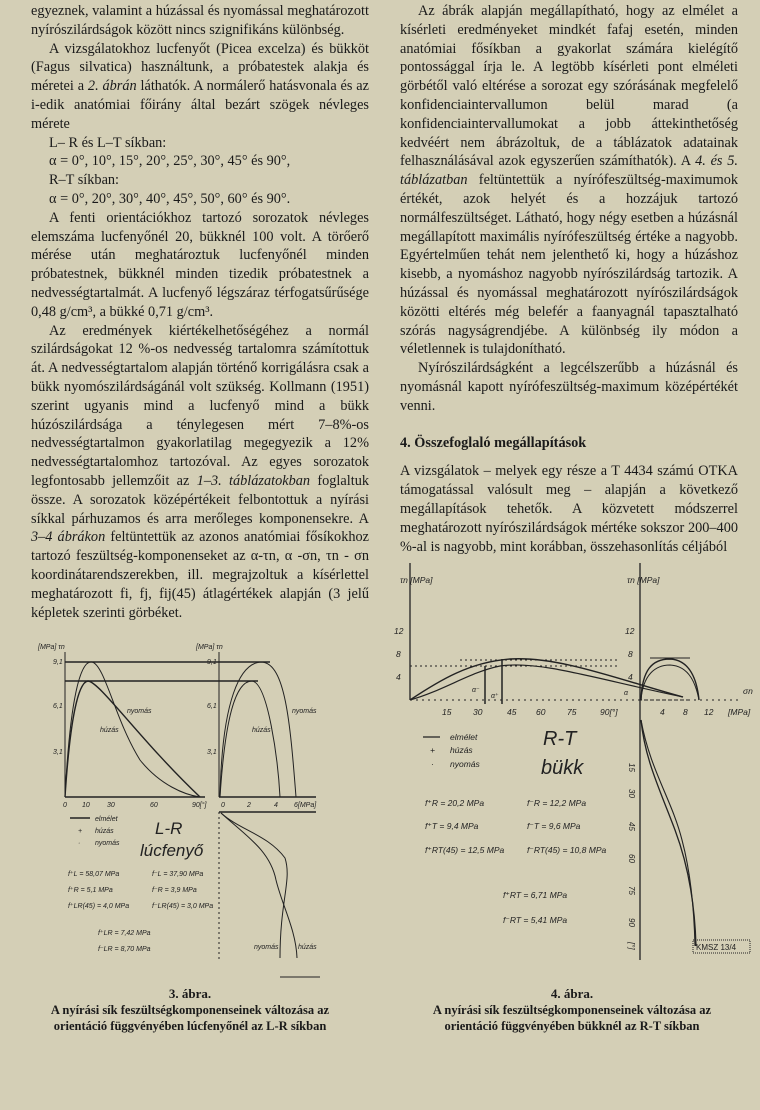 This screenshot has height=1110, width=760. What do you see at coordinates (253, 480) in the screenshot?
I see `table-ref: 1–3. táblázatokban` at bounding box center [253, 480].